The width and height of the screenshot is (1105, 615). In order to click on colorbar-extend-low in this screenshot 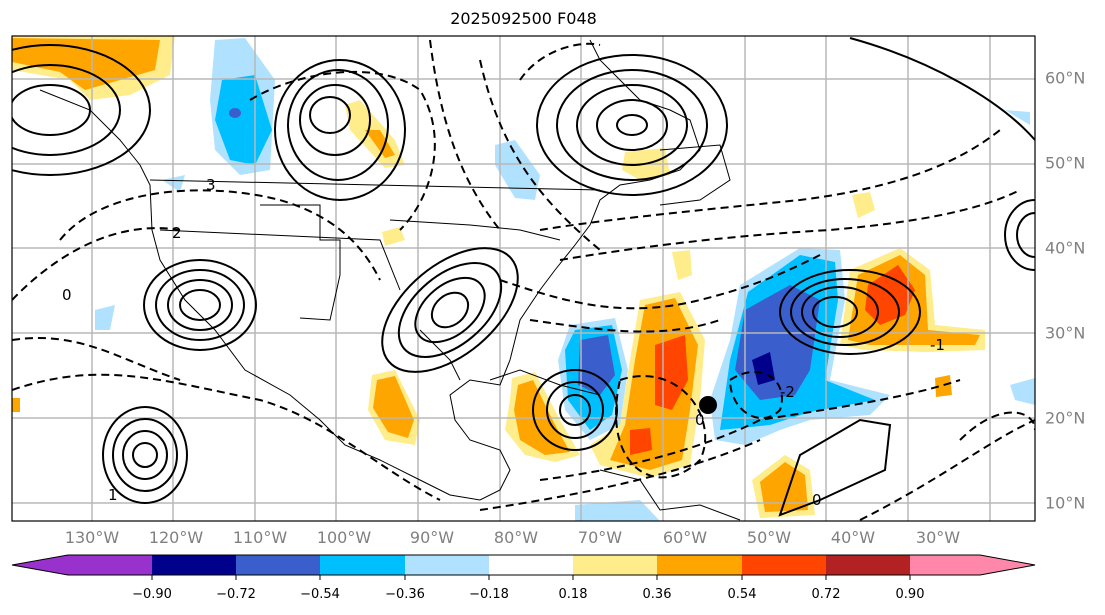, I will do `click(40, 565)`.